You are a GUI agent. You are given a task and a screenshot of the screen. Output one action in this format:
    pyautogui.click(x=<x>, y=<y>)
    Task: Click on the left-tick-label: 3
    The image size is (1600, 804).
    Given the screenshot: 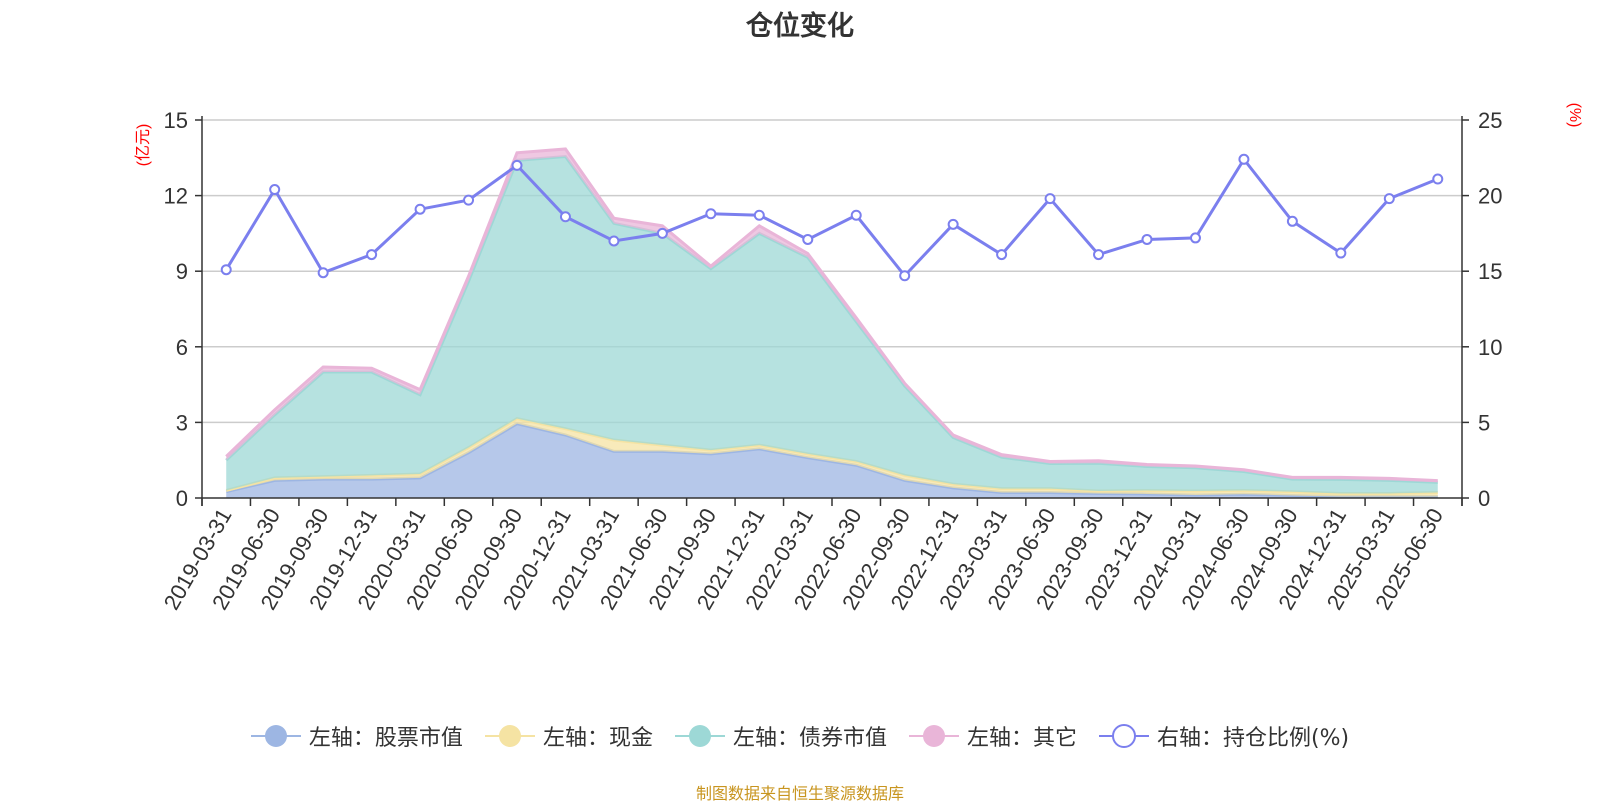 What is the action you would take?
    pyautogui.click(x=182, y=422)
    